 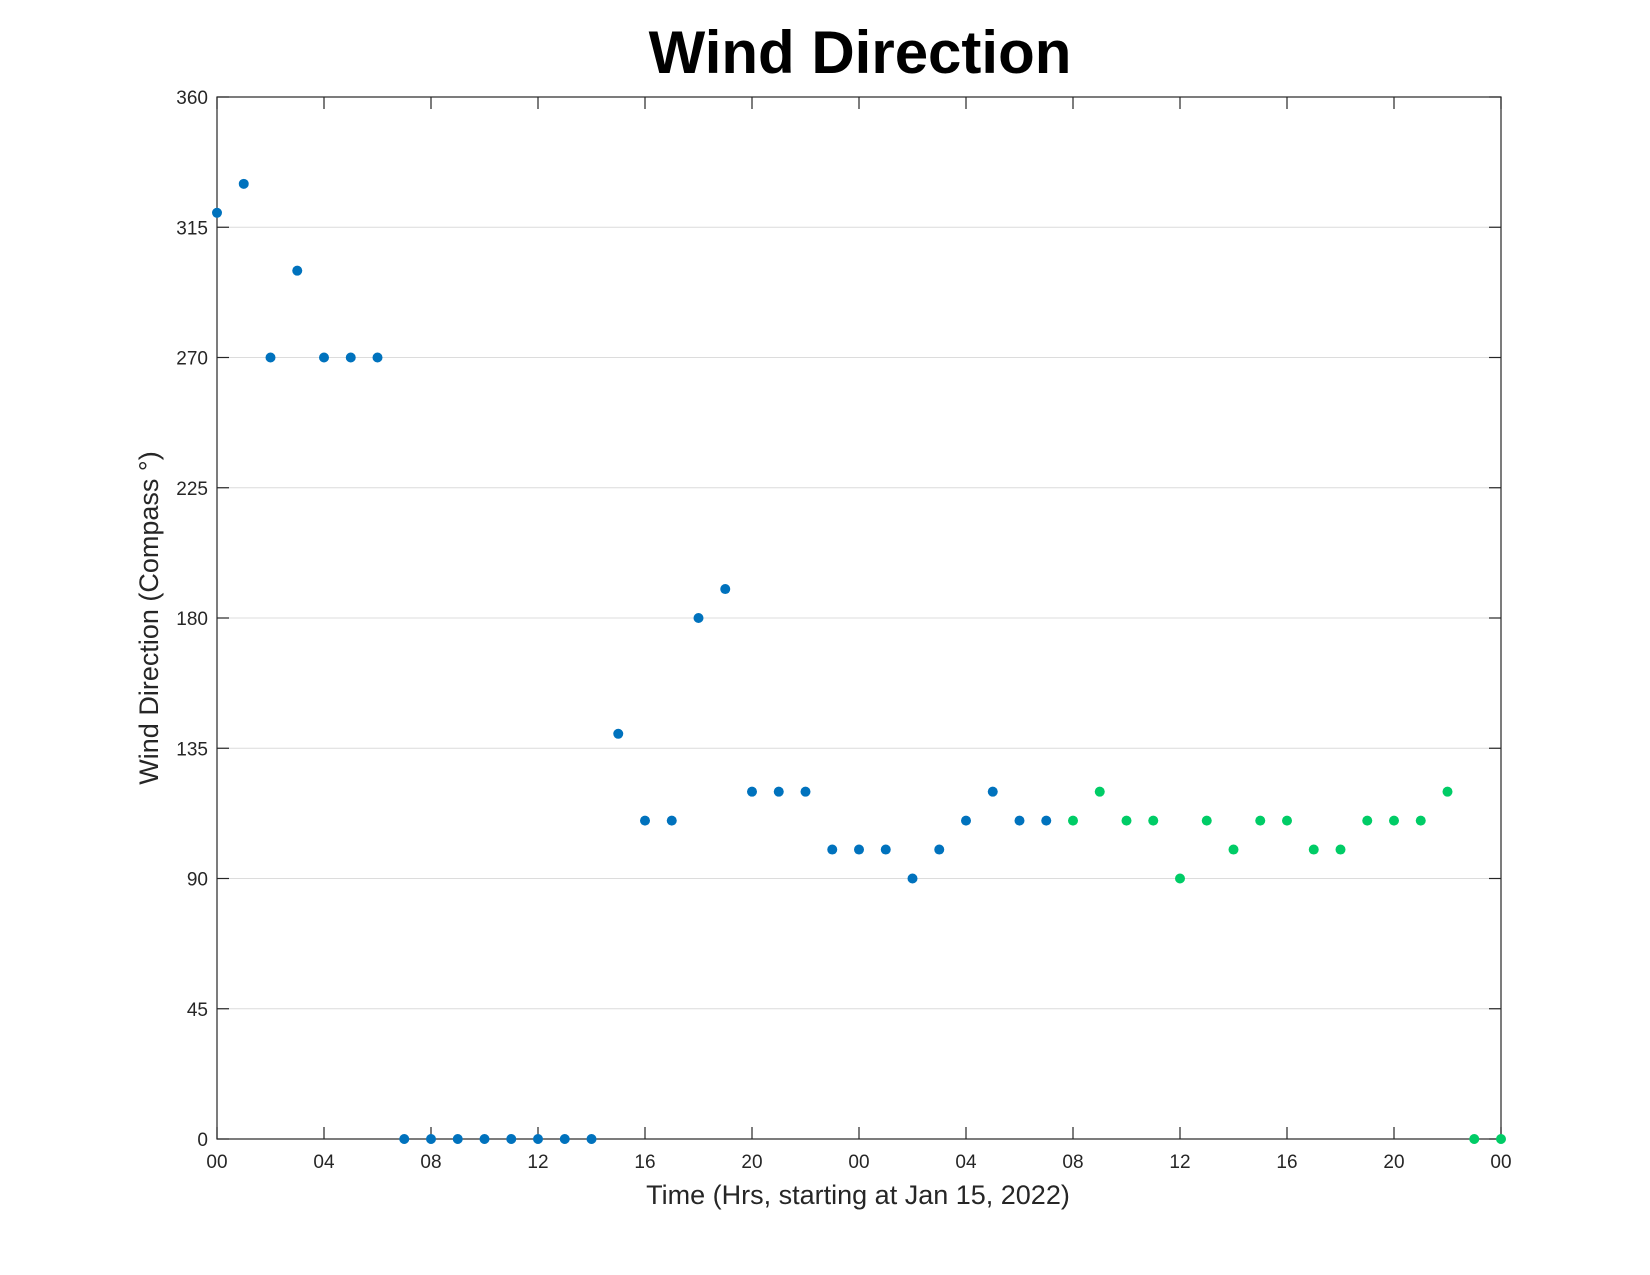 I want to click on y-tick-label: 225, so click(x=192, y=489).